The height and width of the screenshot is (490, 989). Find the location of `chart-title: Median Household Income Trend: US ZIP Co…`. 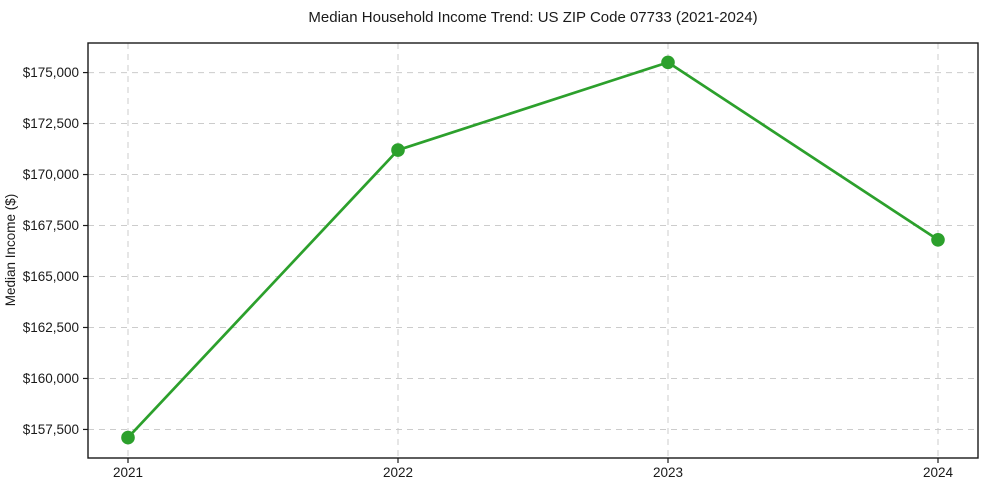

chart-title: Median Household Income Trend: US ZIP Co… is located at coordinates (532, 17).